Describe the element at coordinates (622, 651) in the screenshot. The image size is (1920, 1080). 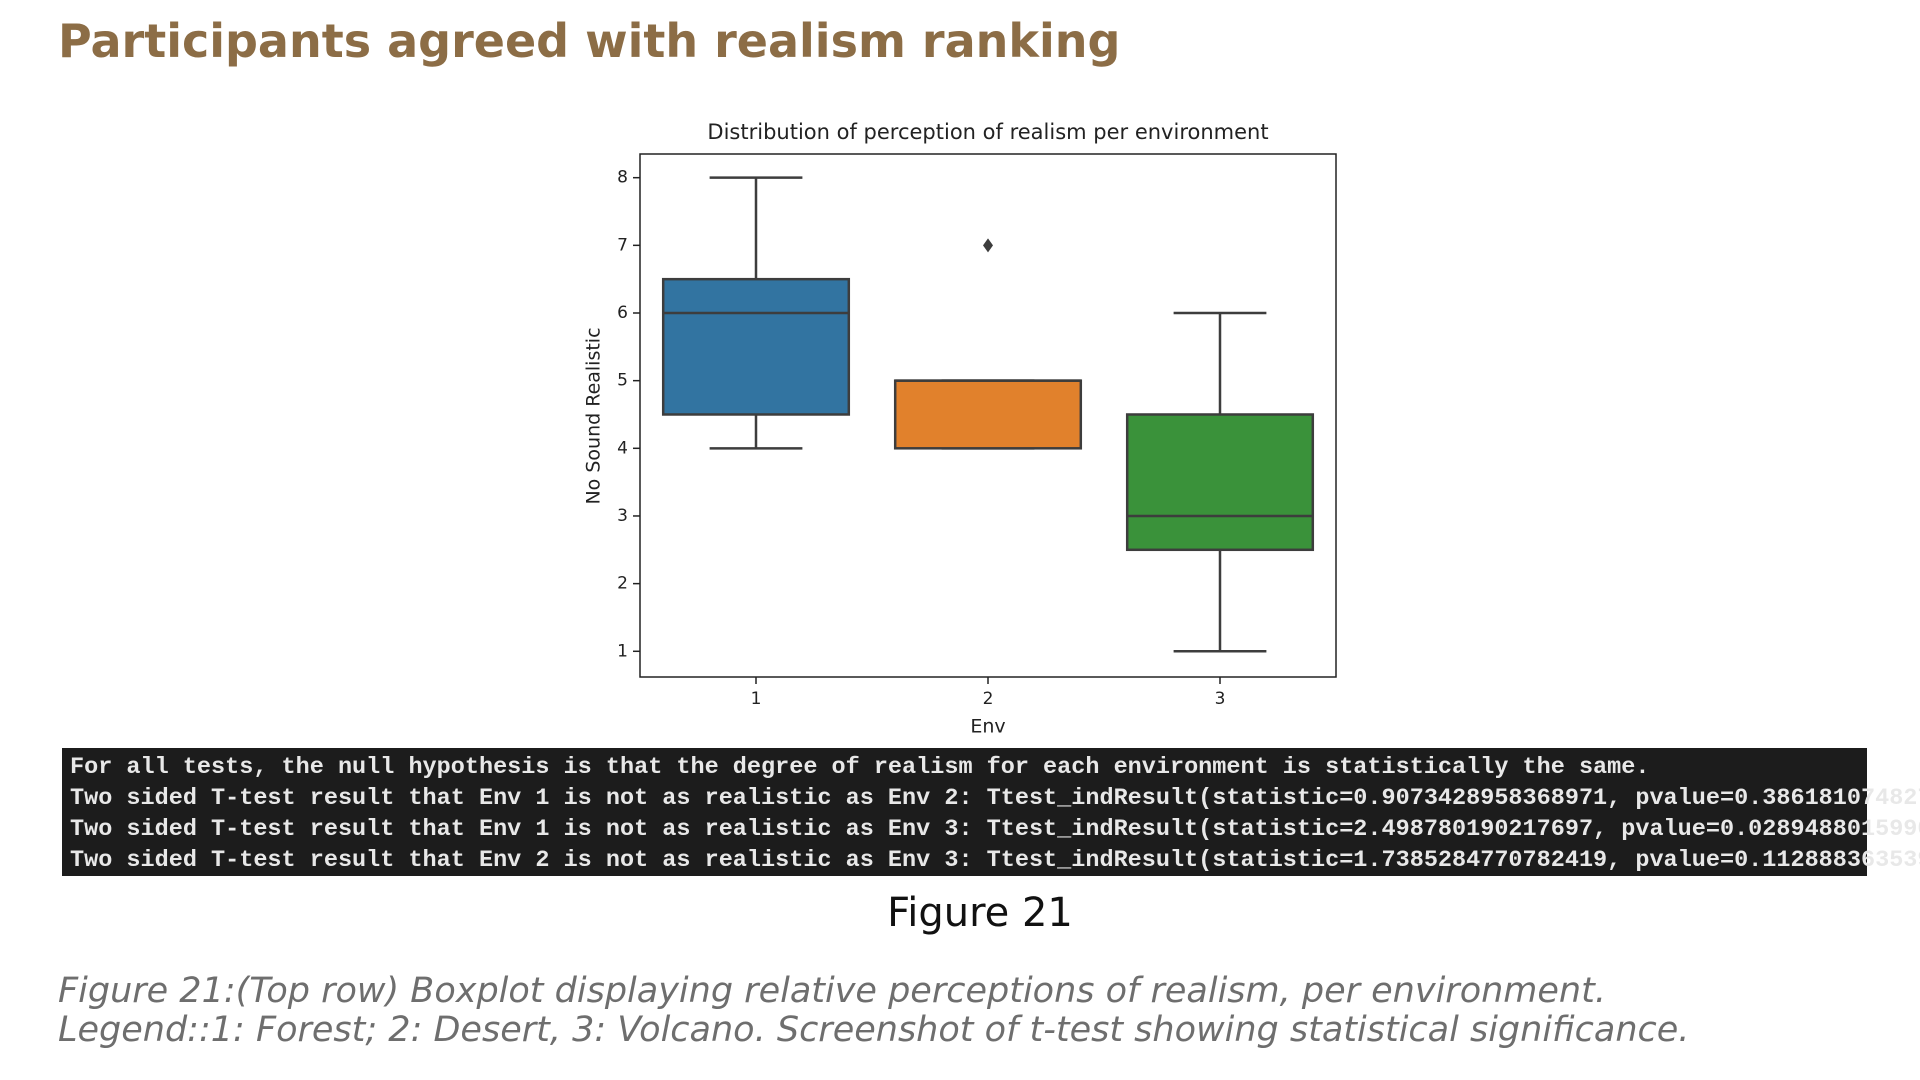
I see `y-tick-label: 1` at that location.